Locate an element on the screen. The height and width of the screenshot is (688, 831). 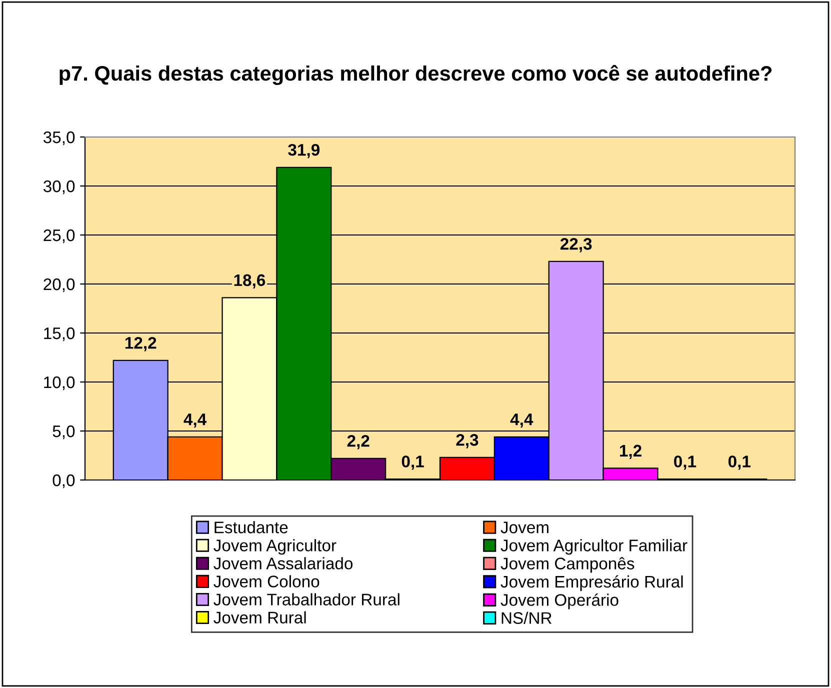
y-tick-label: 15,0 is located at coordinates (59, 334).